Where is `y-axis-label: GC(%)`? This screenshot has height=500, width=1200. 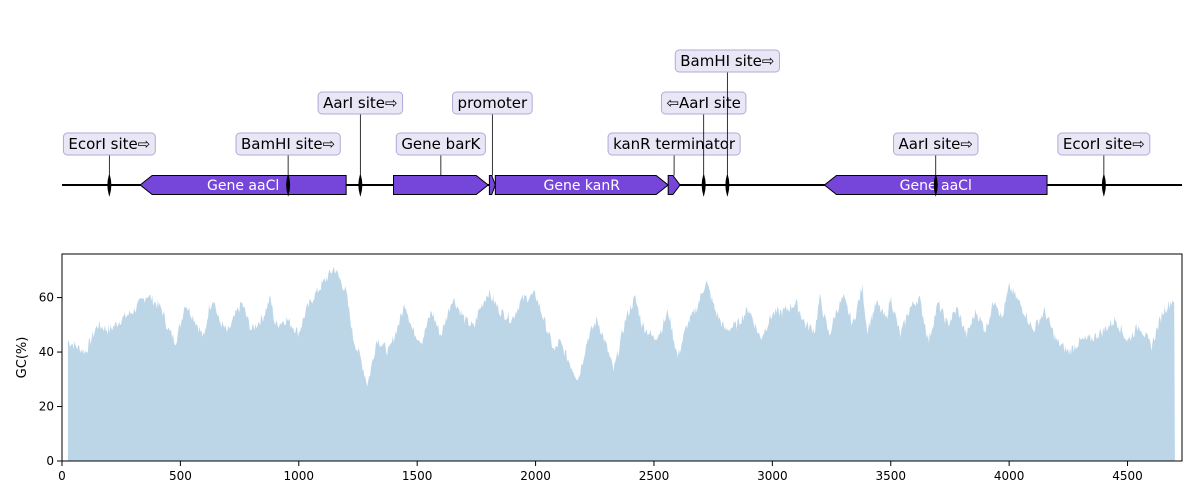 y-axis-label: GC(%) is located at coordinates (22, 358).